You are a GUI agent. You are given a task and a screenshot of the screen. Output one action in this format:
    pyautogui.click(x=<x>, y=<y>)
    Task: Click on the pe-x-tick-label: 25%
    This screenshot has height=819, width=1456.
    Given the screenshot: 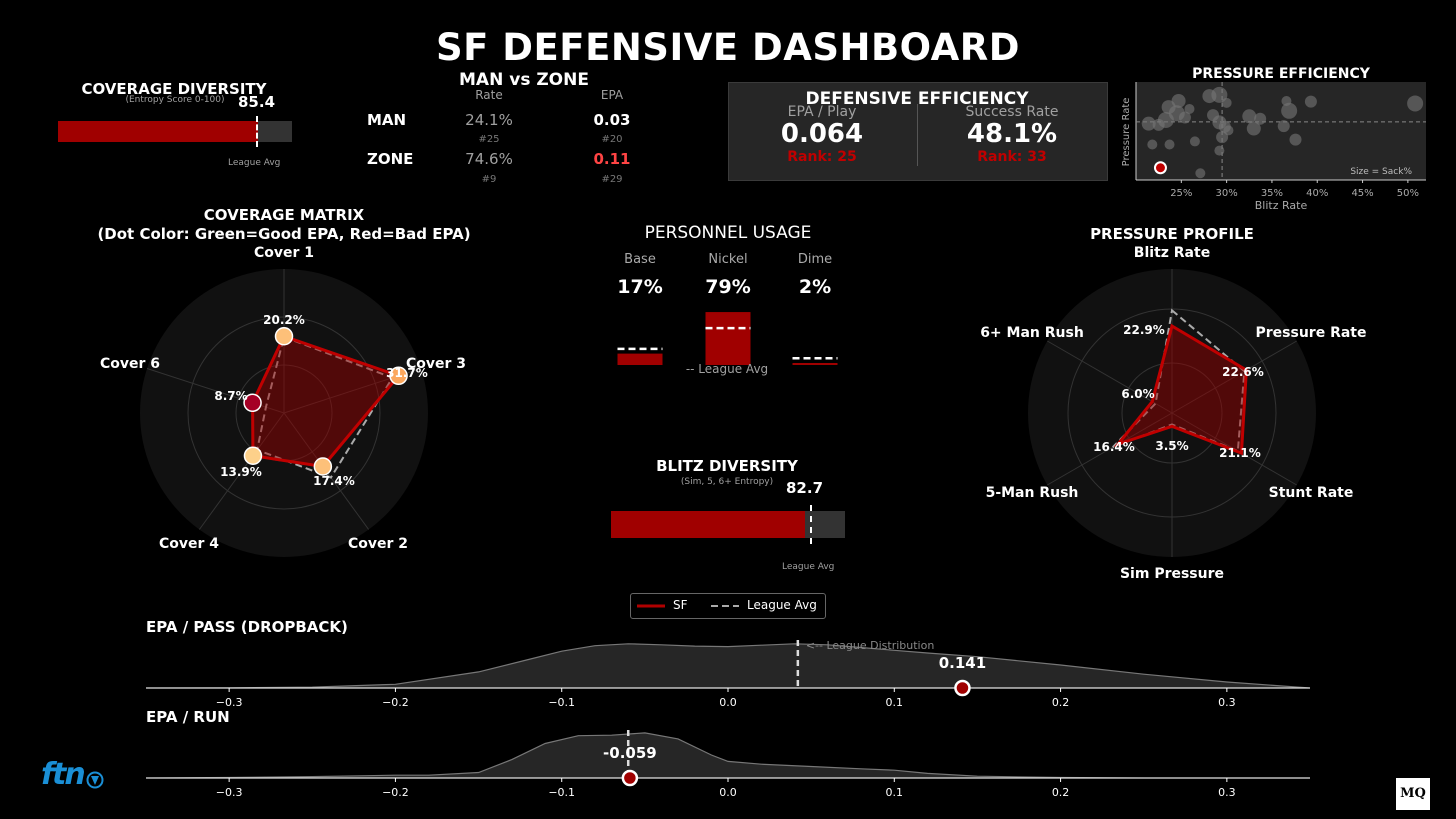 What is the action you would take?
    pyautogui.click(x=1181, y=193)
    